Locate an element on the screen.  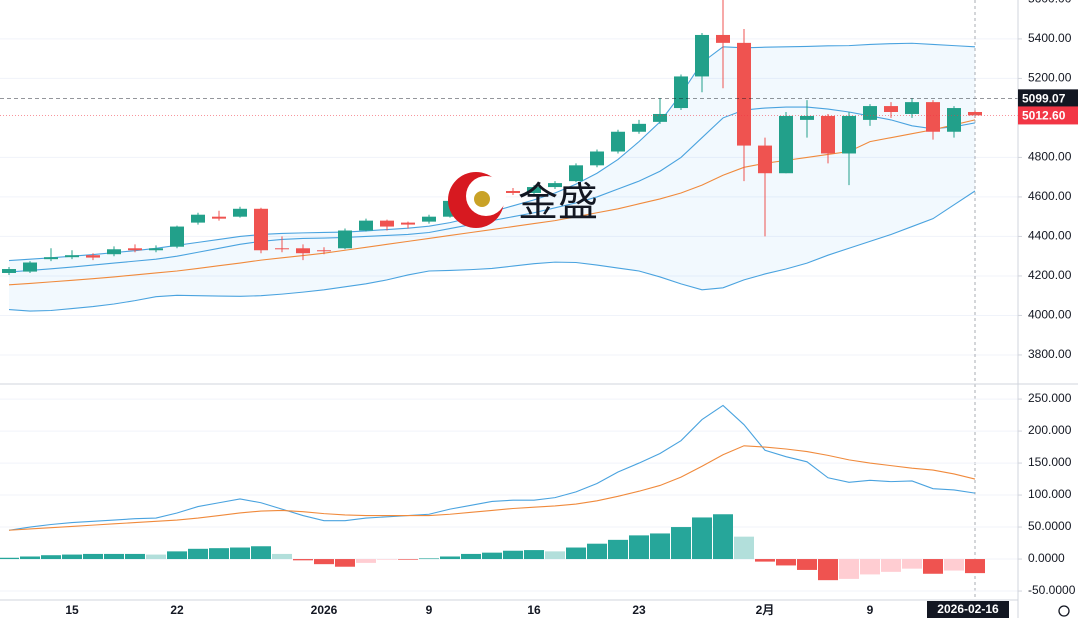
y-tick-label: 5400.00 is located at coordinates (1050, 38).